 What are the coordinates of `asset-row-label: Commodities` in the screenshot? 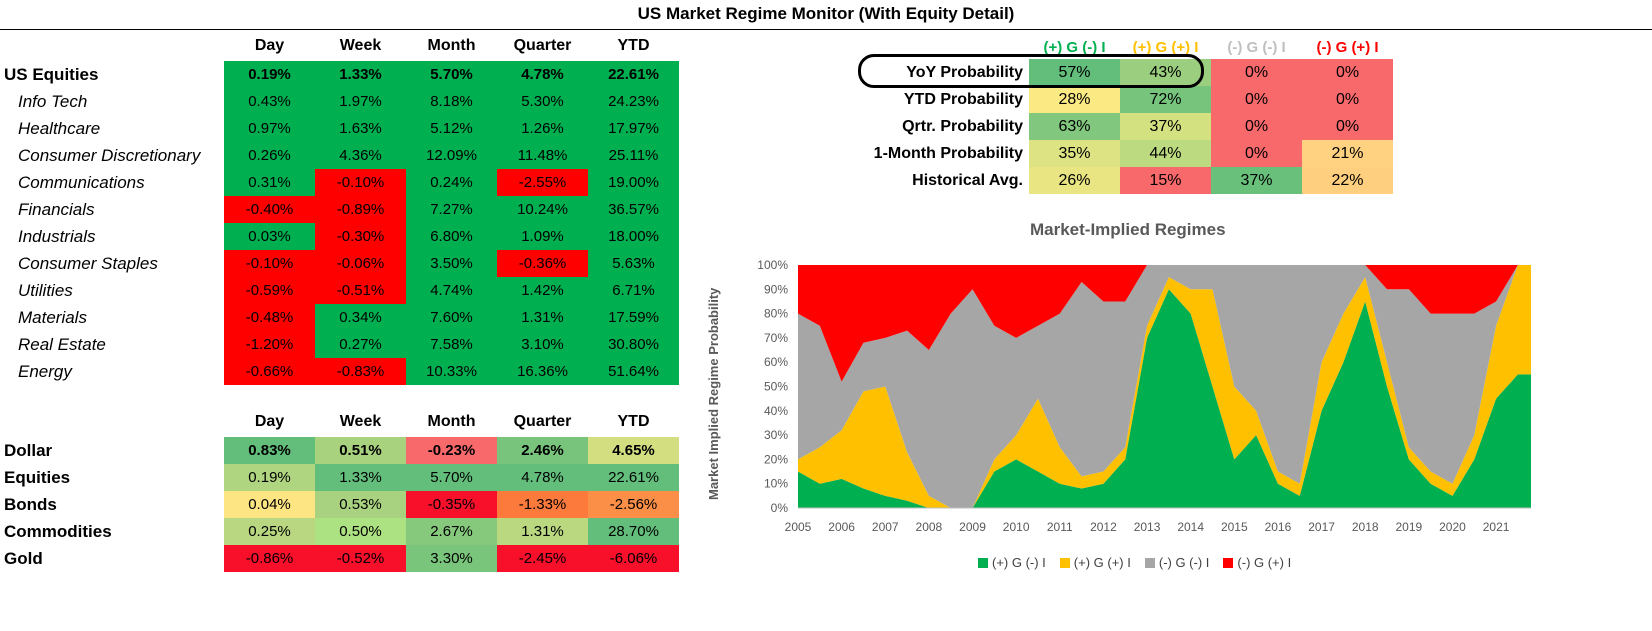 It's located at (58, 531).